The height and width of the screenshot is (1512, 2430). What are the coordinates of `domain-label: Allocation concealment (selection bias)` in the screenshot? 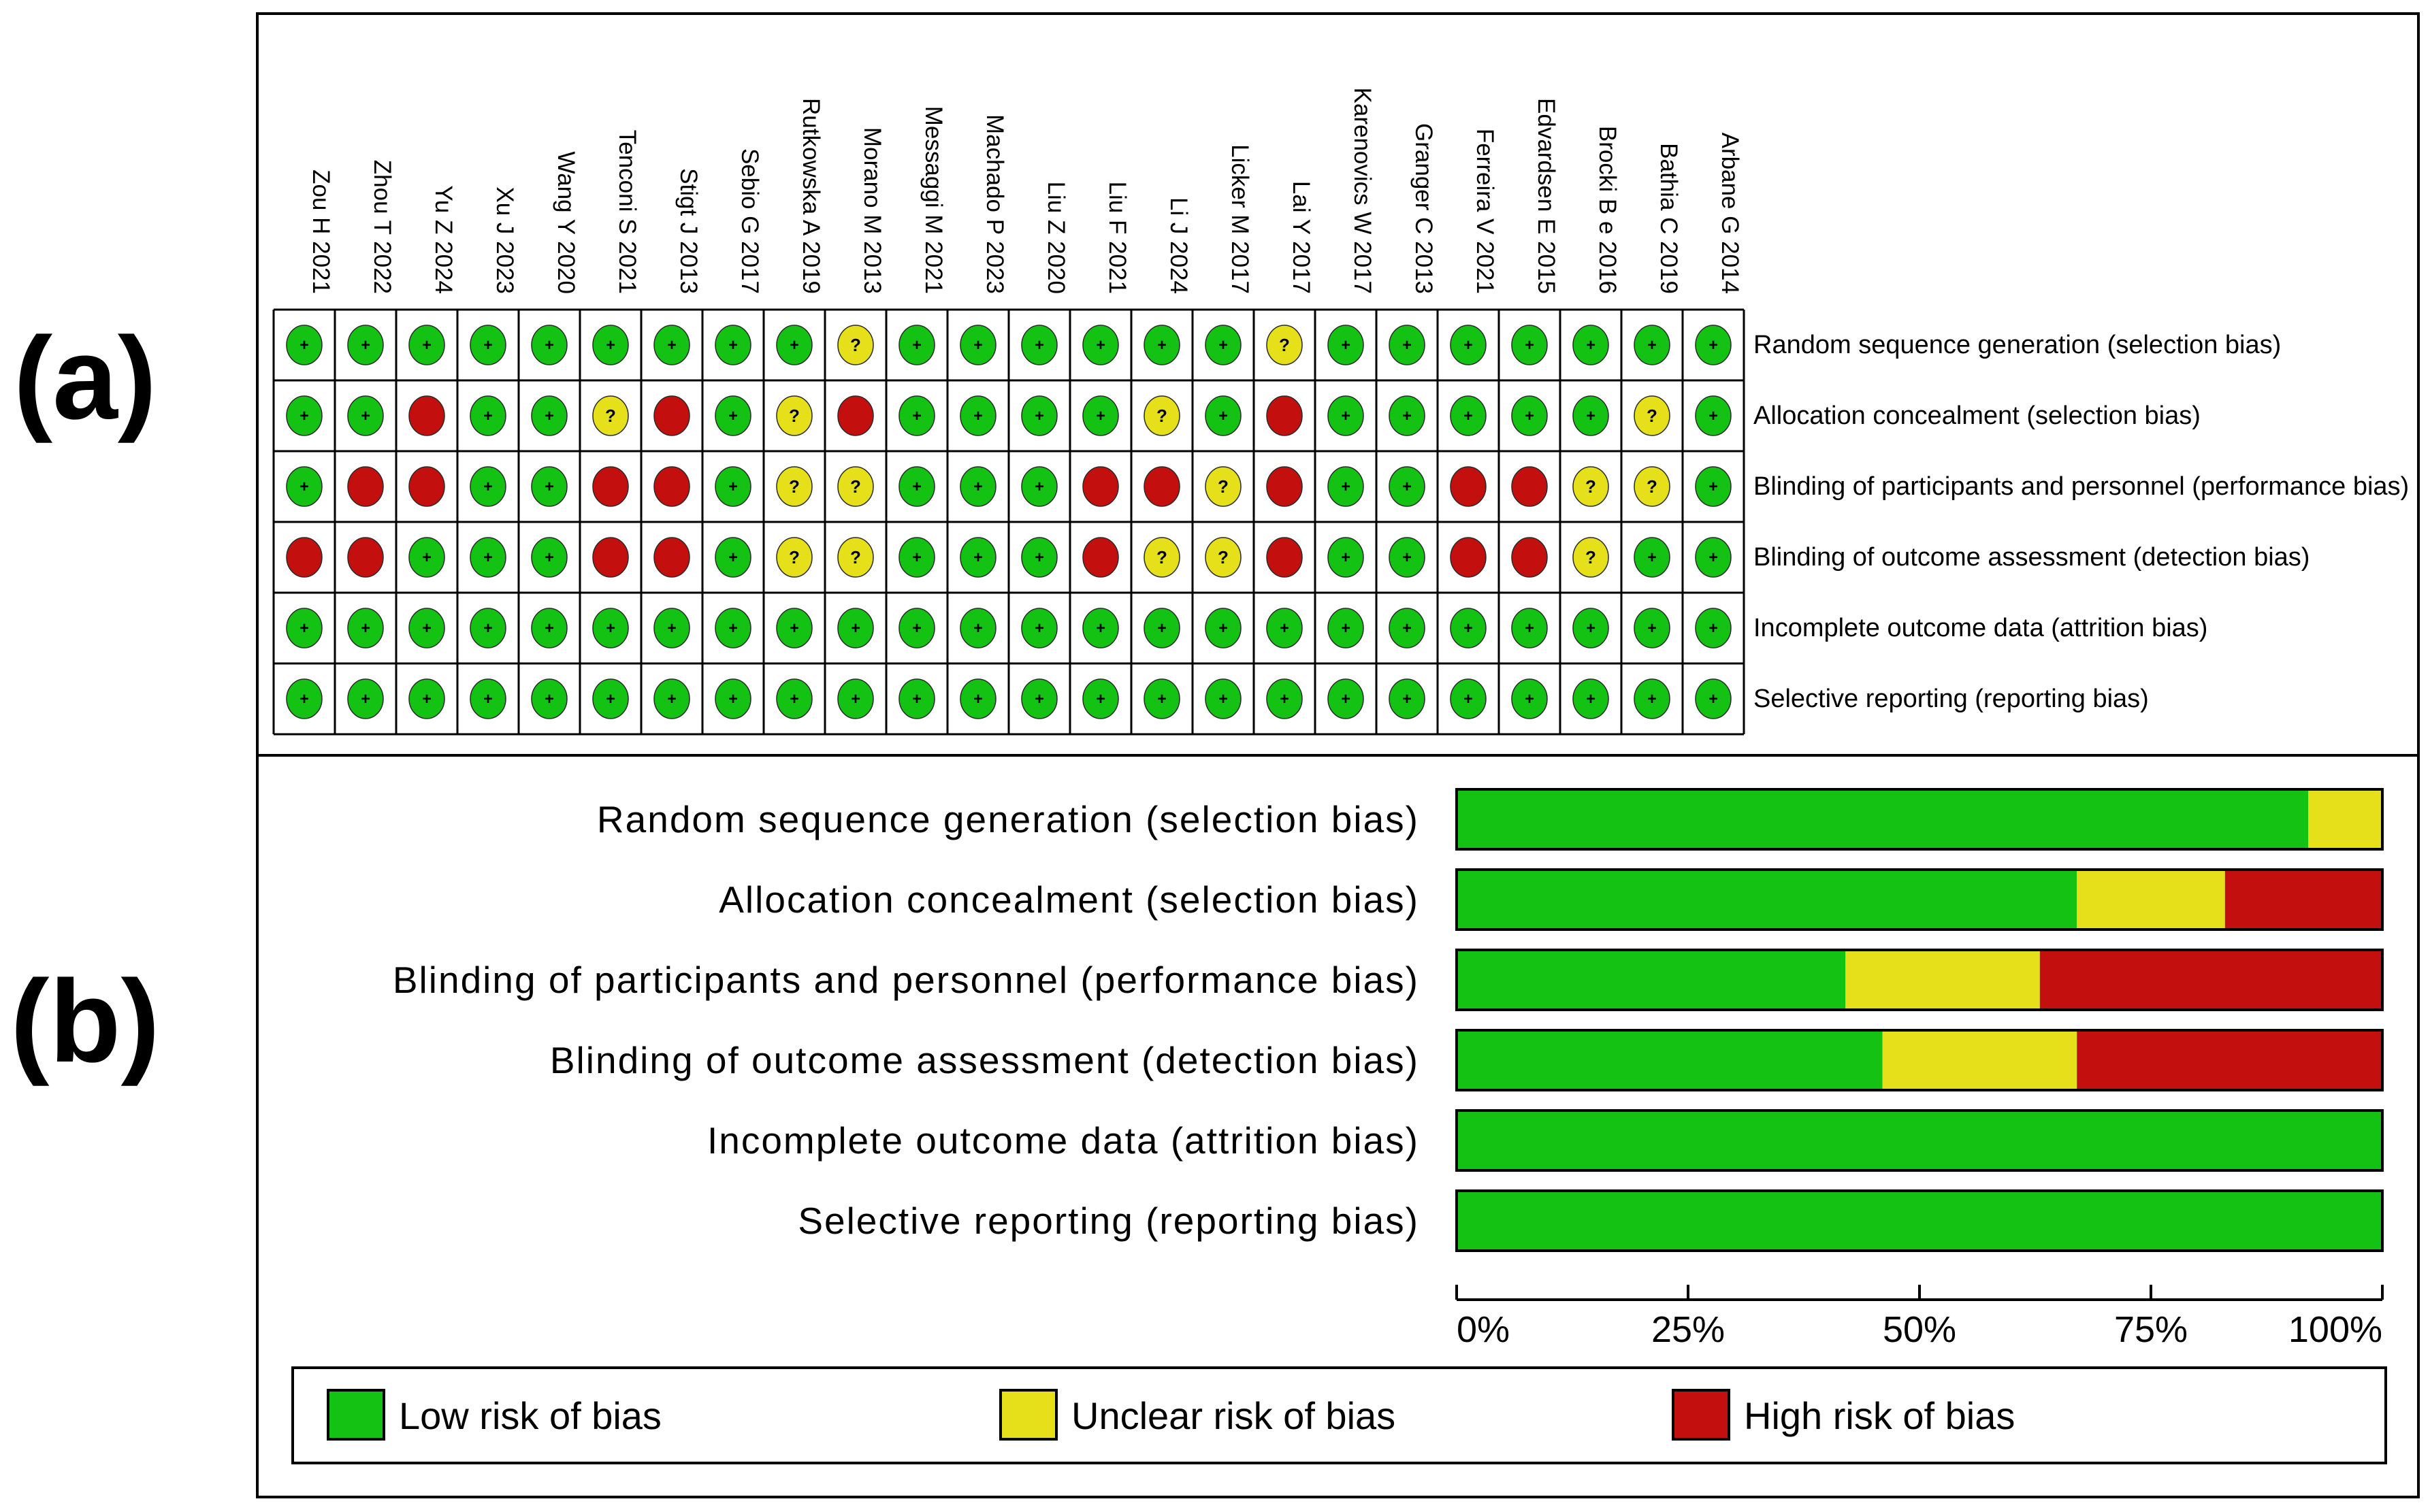 It's located at (1977, 415).